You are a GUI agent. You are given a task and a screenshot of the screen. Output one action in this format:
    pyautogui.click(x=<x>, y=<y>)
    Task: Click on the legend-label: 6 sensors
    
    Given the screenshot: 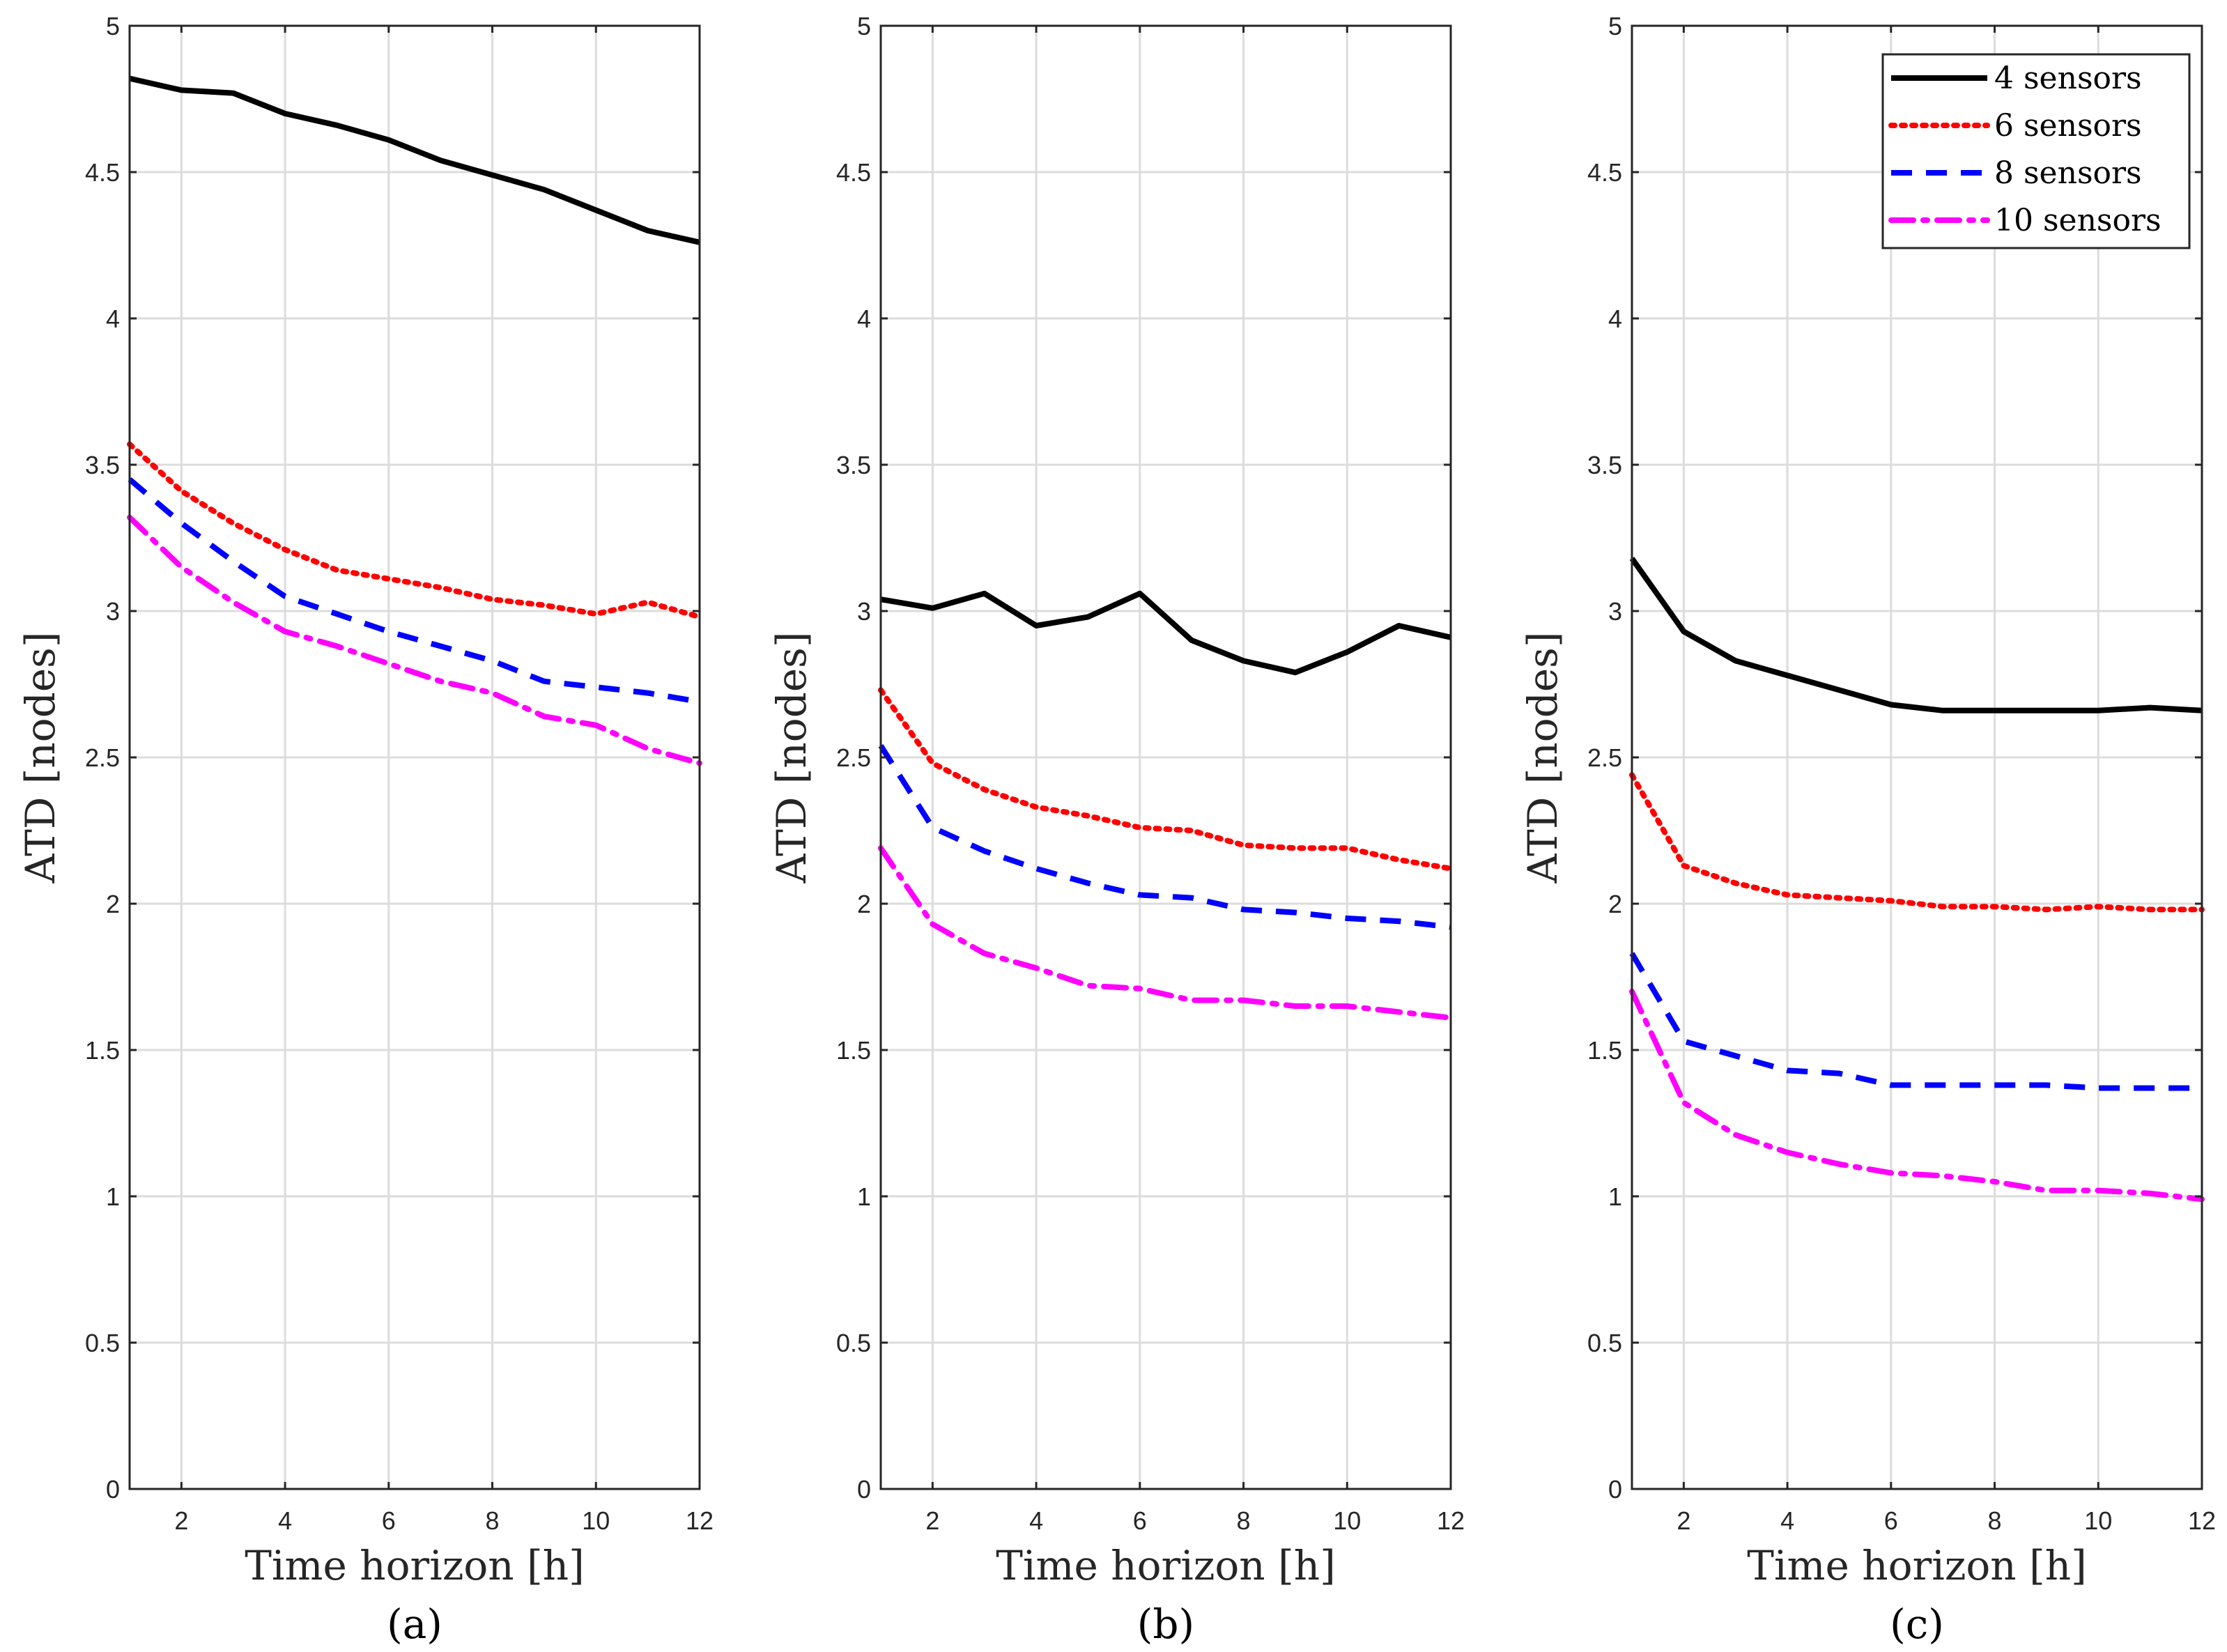 What is the action you would take?
    pyautogui.click(x=2068, y=126)
    